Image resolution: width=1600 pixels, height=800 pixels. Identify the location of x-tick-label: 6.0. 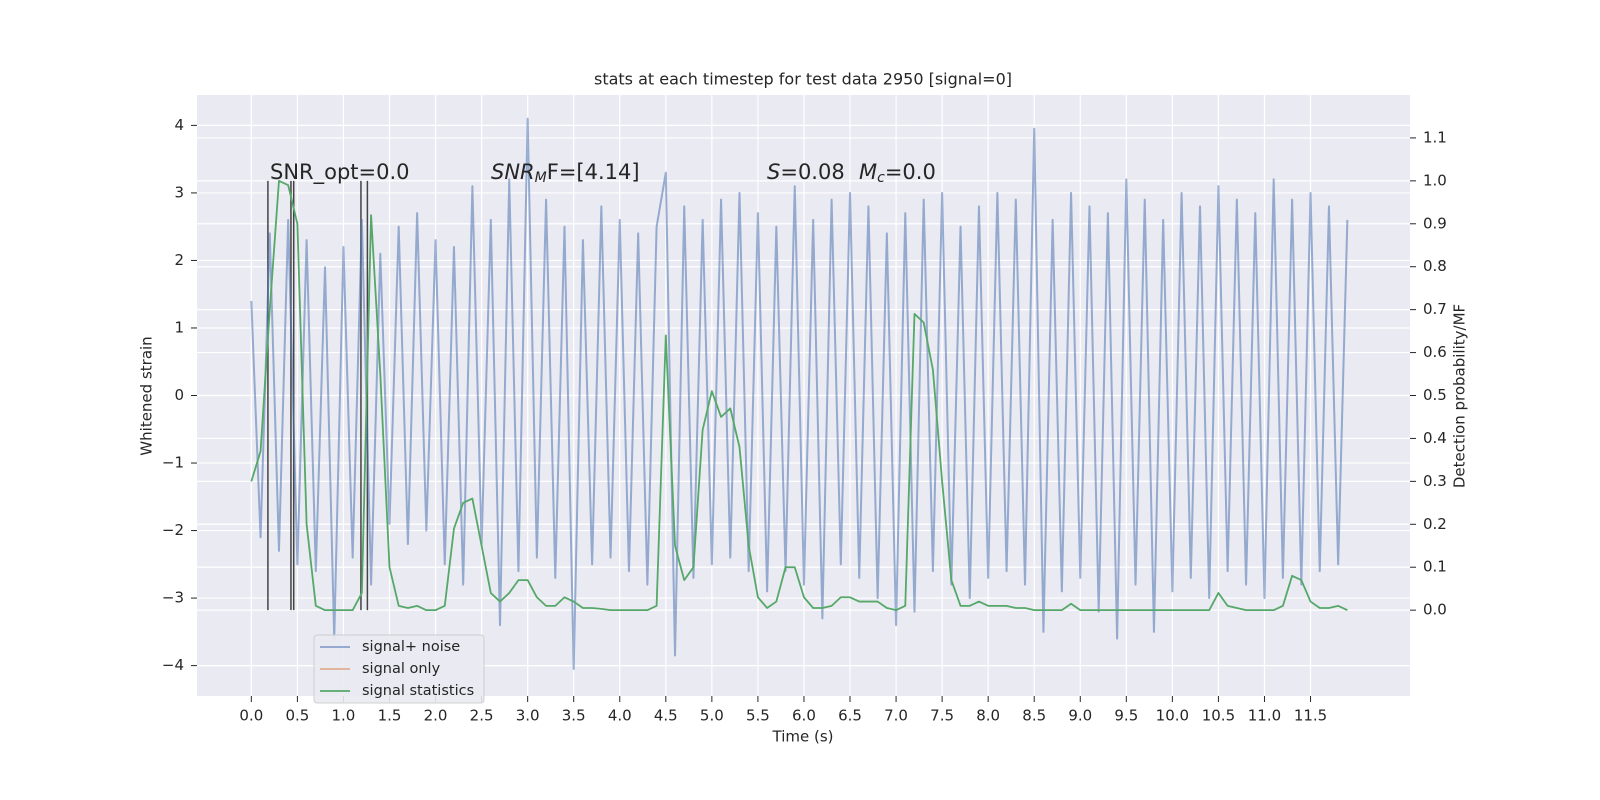
(804, 716).